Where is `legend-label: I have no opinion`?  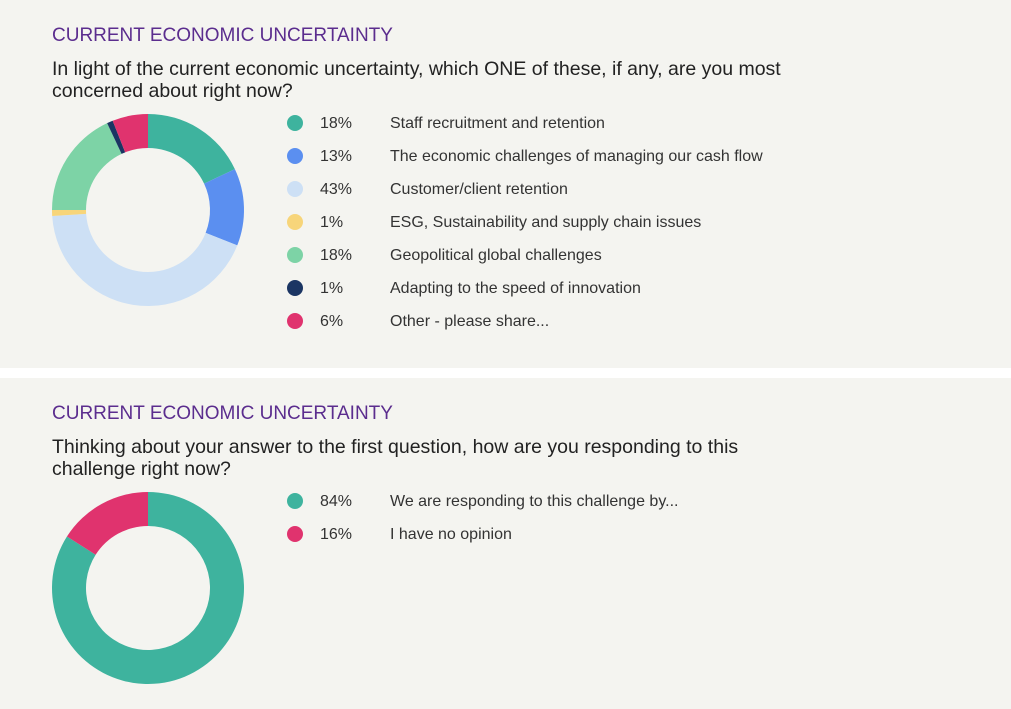 legend-label: I have no opinion is located at coordinates (451, 534).